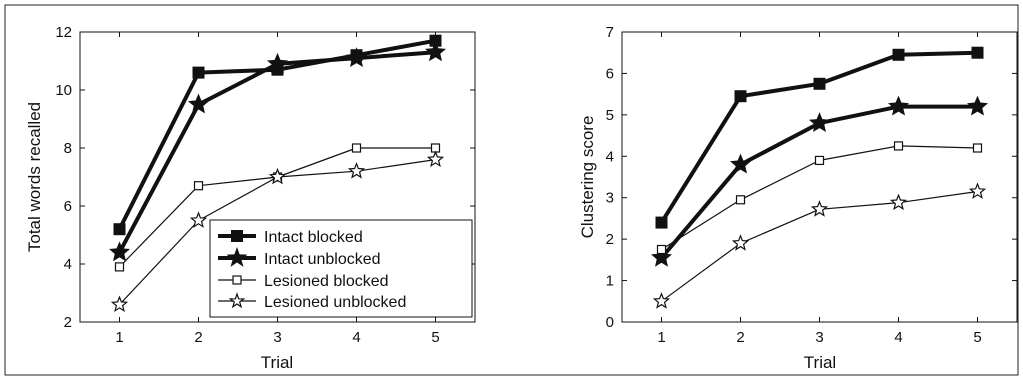 Image resolution: width=1023 pixels, height=380 pixels. Describe the element at coordinates (610, 115) in the screenshot. I see `y-tick-label: 5` at that location.